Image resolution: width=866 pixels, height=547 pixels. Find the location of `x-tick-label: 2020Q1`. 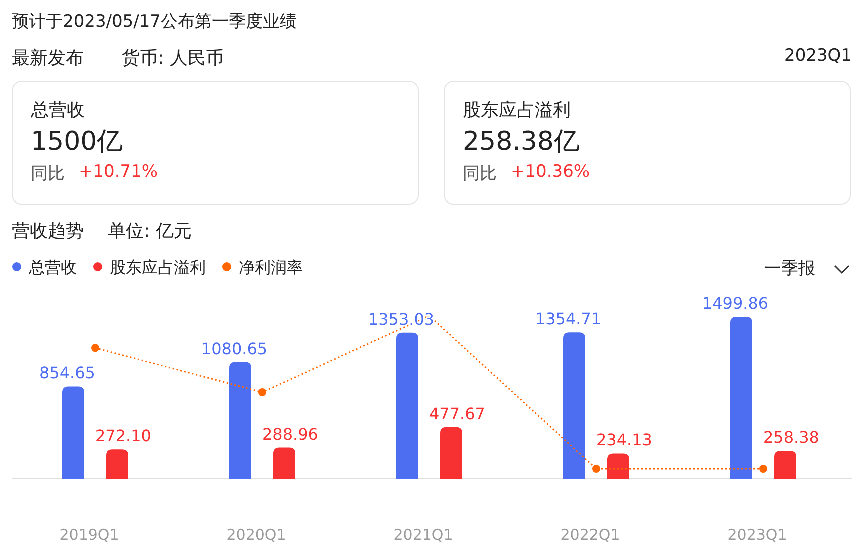

x-tick-label: 2020Q1 is located at coordinates (256, 535).